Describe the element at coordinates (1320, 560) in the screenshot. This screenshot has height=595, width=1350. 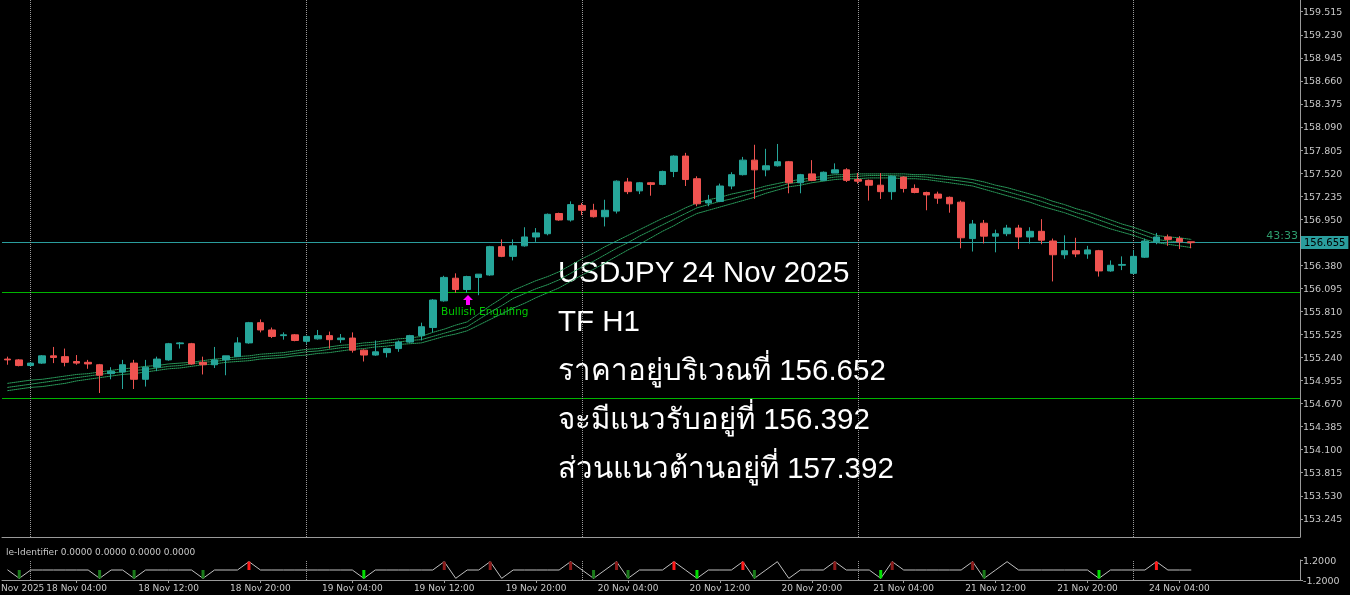
I see `y-tick-label: 1.2000` at that location.